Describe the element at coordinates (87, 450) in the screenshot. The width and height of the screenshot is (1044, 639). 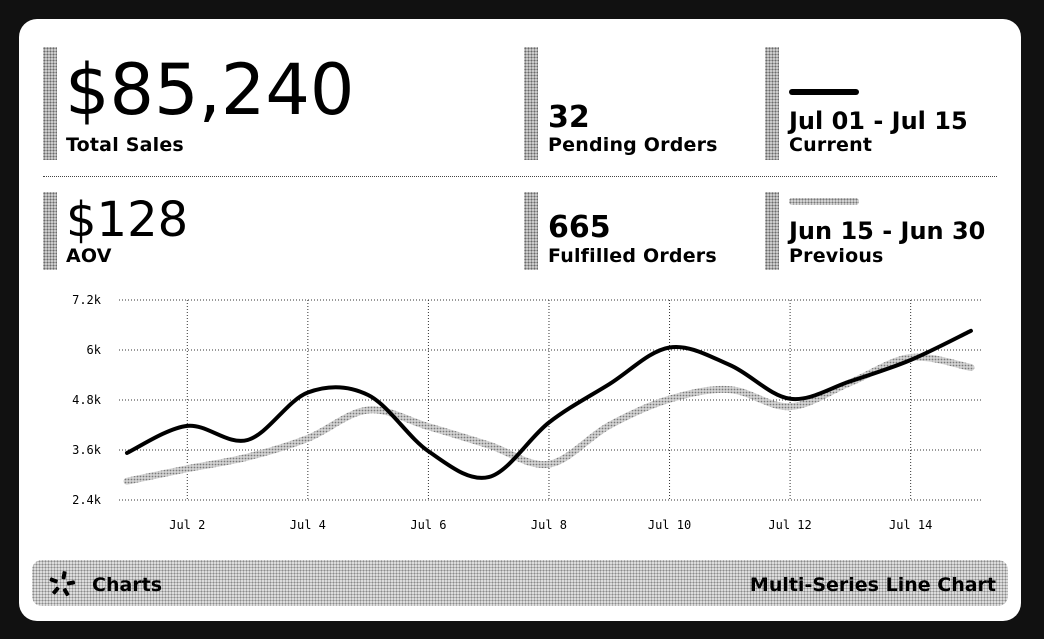
I see `y-tick-label: 3.6k` at that location.